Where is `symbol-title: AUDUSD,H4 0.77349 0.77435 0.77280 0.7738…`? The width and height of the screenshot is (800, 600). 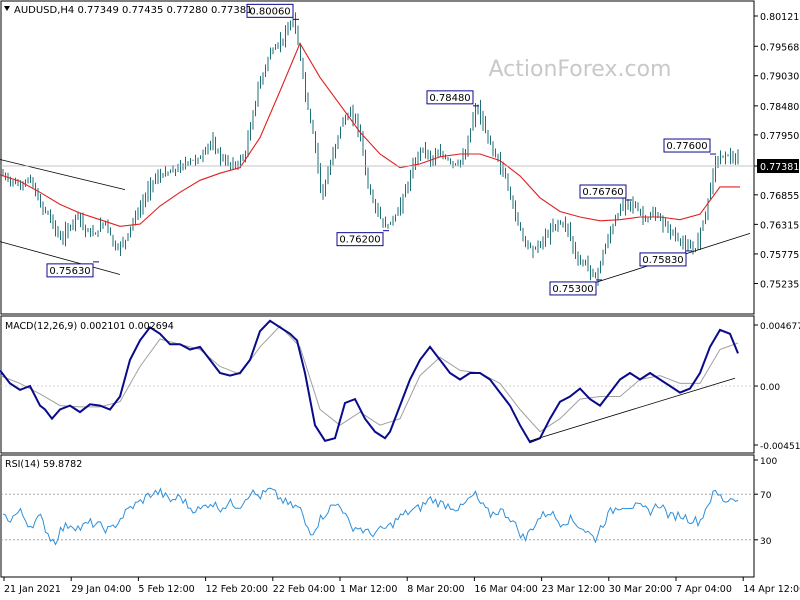
symbol-title: AUDUSD,H4 0.77349 0.77435 0.77280 0.7738… is located at coordinates (133, 10).